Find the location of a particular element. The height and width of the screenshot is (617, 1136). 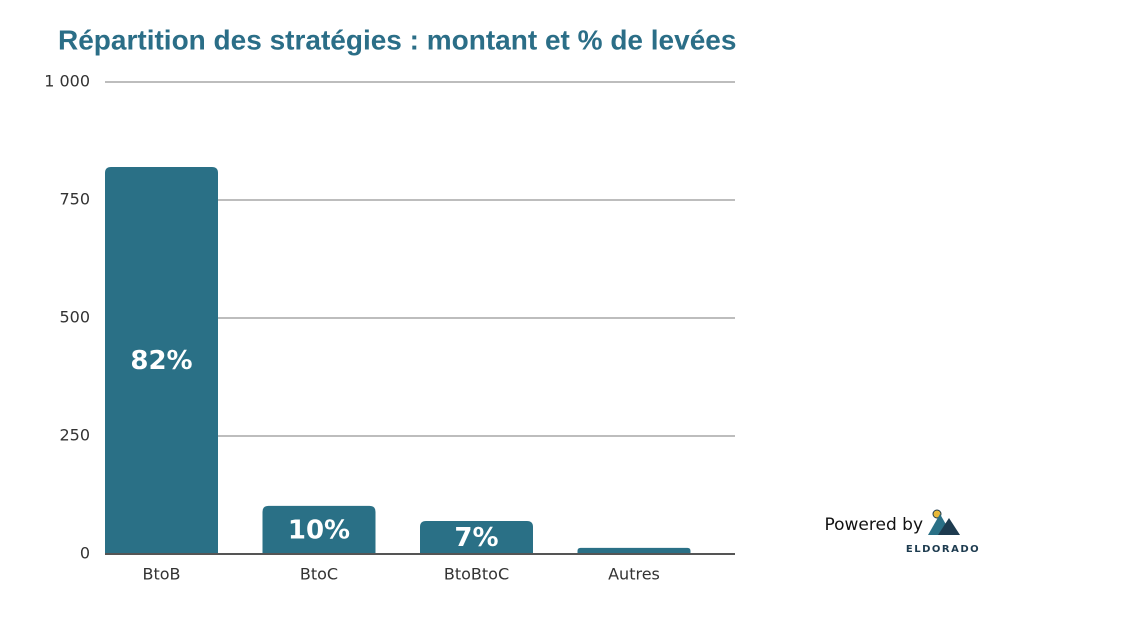

y-tick-label: 250 is located at coordinates (74, 435).